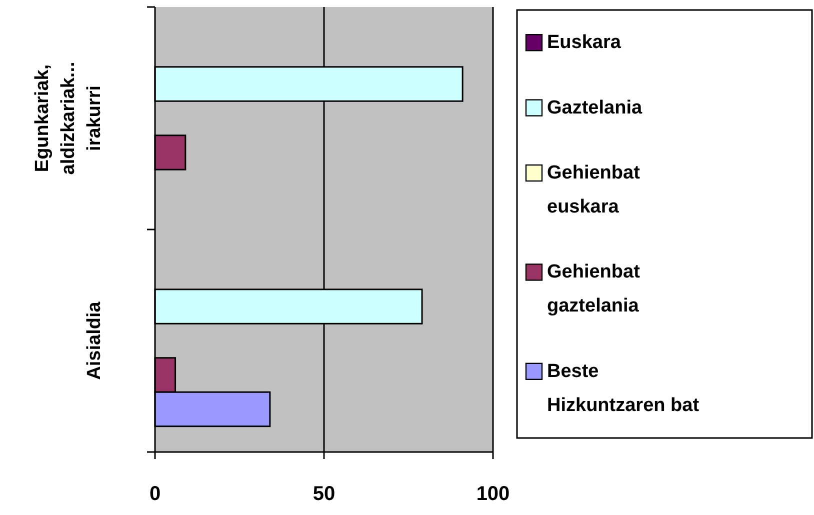 Image resolution: width=814 pixels, height=515 pixels. What do you see at coordinates (155, 494) in the screenshot?
I see `x-tick-label: 0` at bounding box center [155, 494].